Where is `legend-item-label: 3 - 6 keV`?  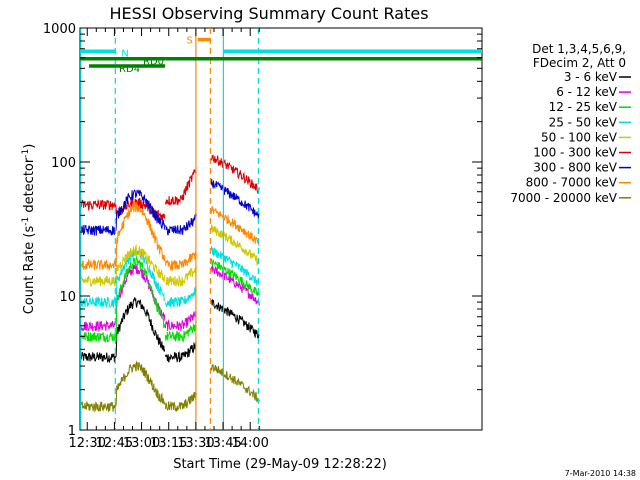
legend-item-label: 3 - 6 keV is located at coordinates (591, 77).